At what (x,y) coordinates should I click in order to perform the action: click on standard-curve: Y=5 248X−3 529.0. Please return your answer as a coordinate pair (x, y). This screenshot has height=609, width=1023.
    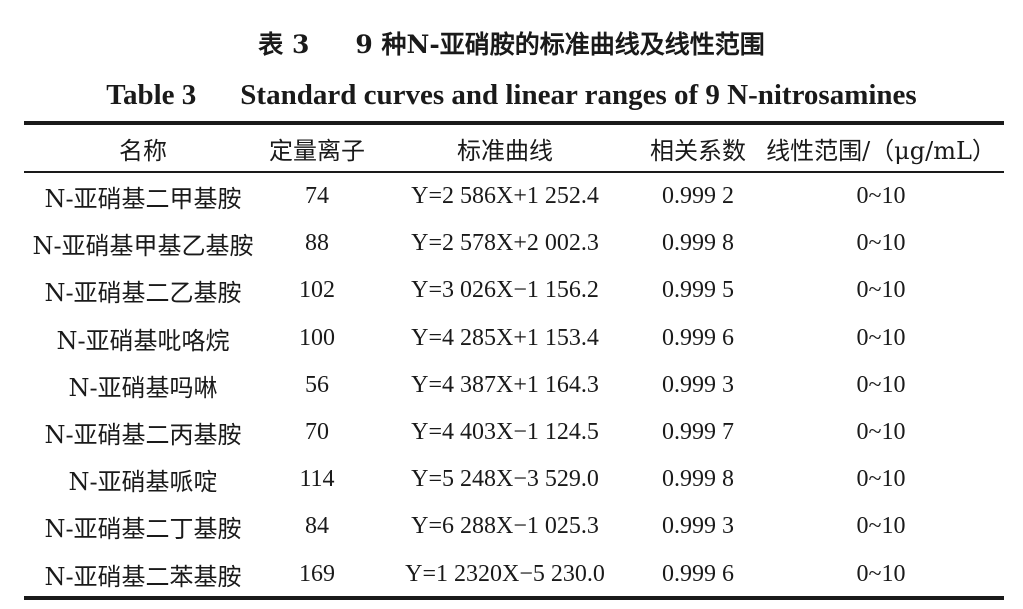
    Looking at the image, I should click on (505, 479).